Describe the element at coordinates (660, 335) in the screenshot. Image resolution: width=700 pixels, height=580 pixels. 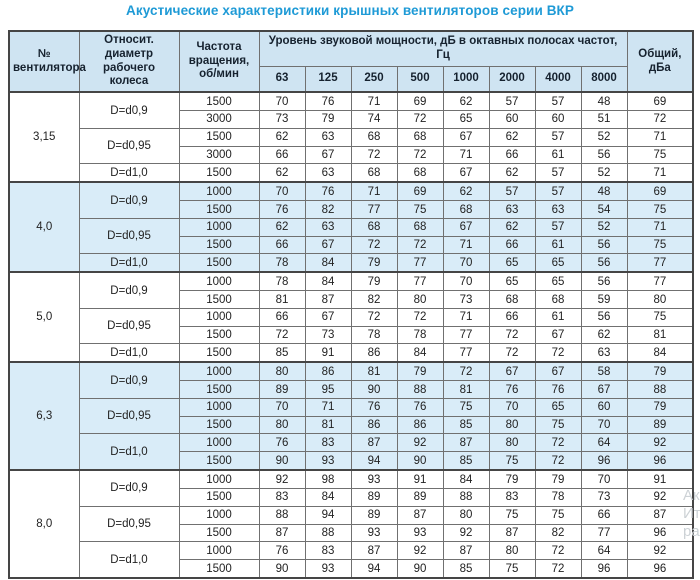
I see `total-cell: 81` at that location.